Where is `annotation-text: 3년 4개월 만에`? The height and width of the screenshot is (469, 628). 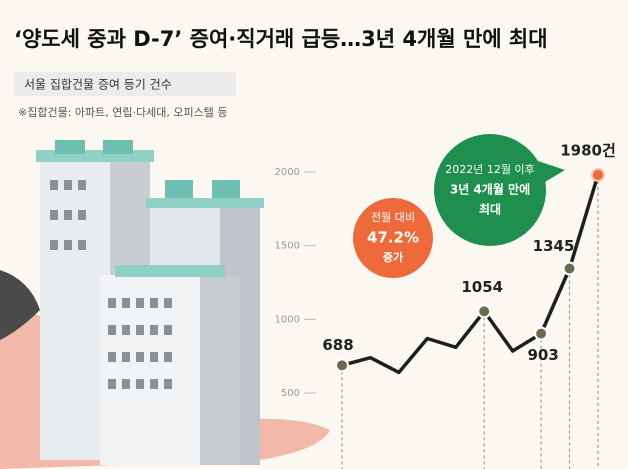
annotation-text: 3년 4개월 만에 is located at coordinates (490, 189).